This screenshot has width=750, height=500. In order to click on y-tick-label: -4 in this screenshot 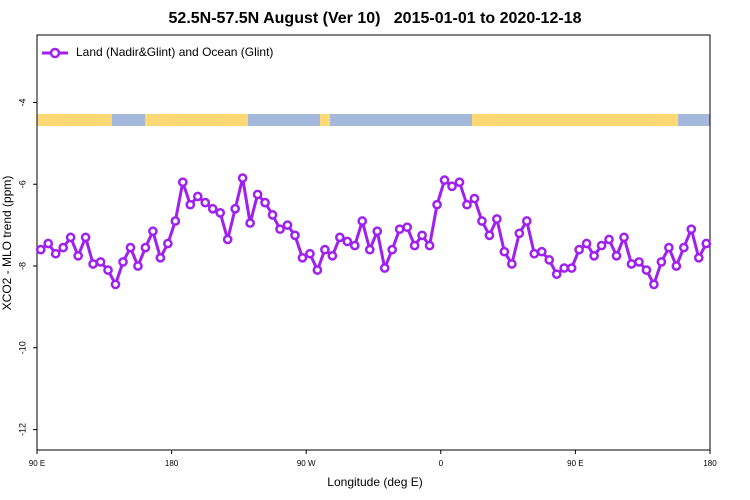, I will do `click(22, 102)`.